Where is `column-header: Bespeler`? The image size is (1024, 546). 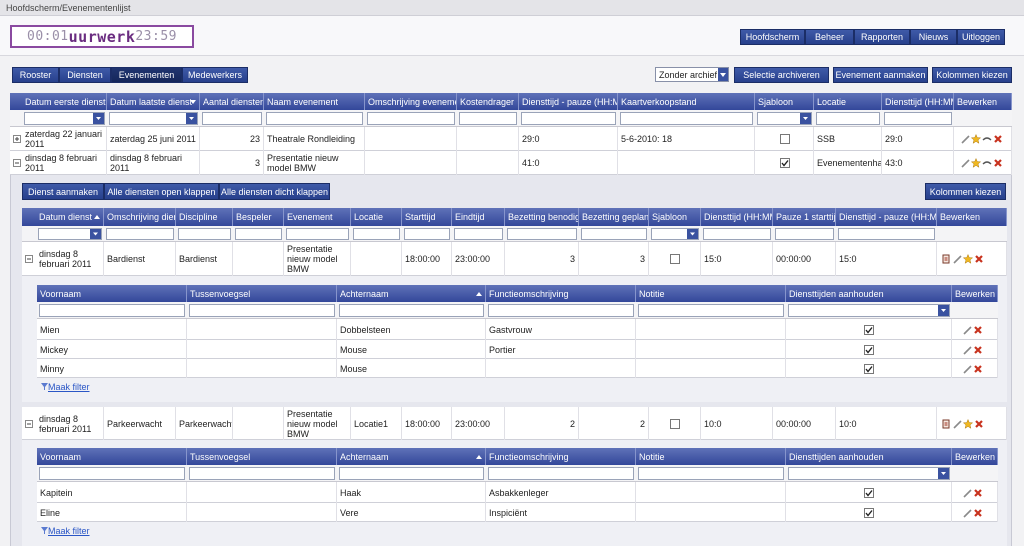
column-header: Bespeler is located at coordinates (258, 217).